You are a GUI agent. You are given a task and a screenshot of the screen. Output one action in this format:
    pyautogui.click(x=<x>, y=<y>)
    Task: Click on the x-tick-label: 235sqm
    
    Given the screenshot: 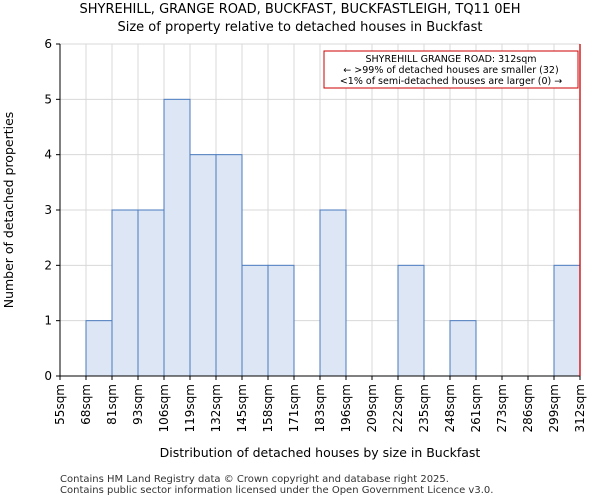 What is the action you would take?
    pyautogui.click(x=424, y=408)
    